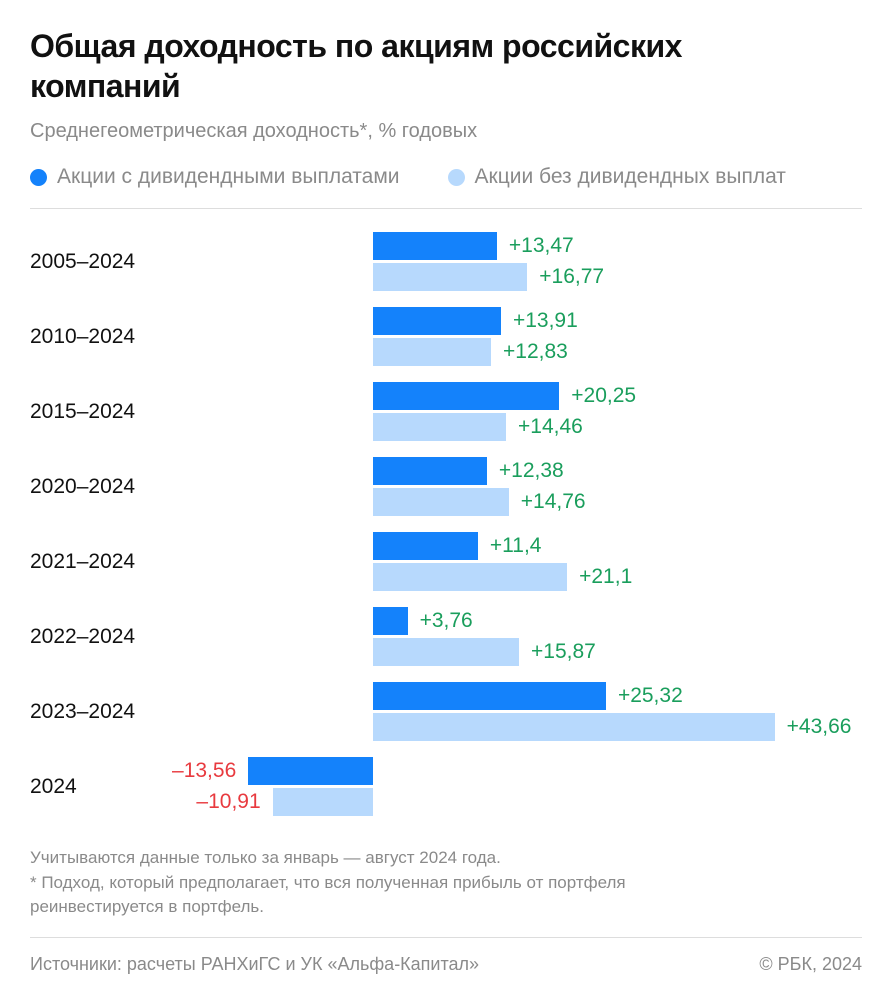 The image size is (892, 1000). Describe the element at coordinates (83, 261) in the screenshot. I see `category-label: 2005–2024` at that location.